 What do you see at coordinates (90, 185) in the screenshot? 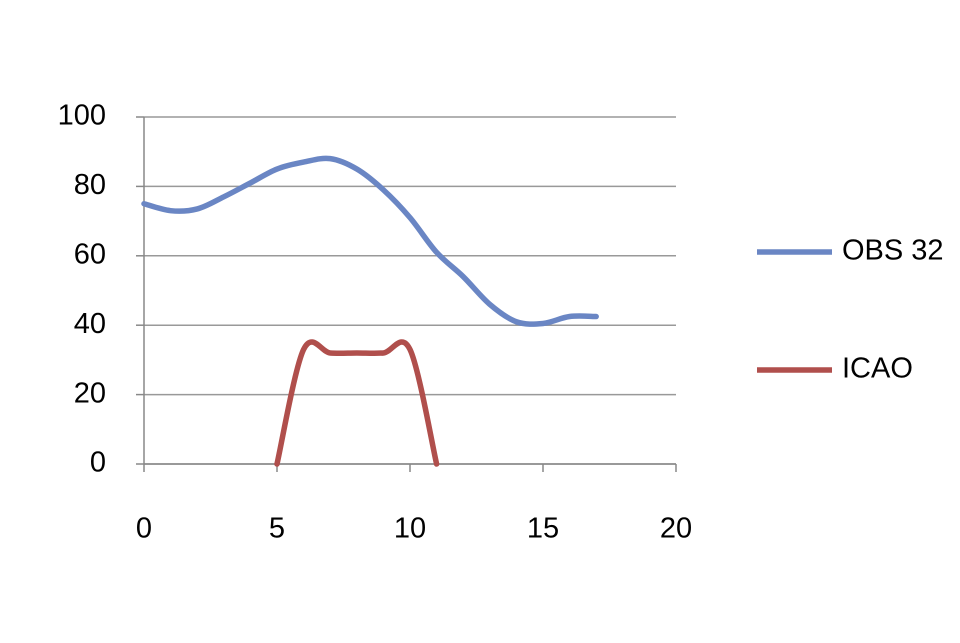
I see `y-tick-label: 80` at bounding box center [90, 185].